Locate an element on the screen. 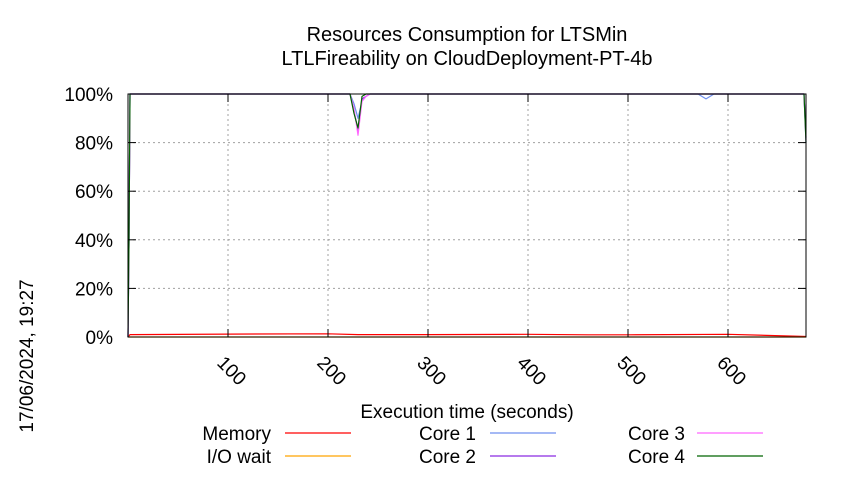  legend-label-i-o-wait: I/O wait is located at coordinates (239, 457).